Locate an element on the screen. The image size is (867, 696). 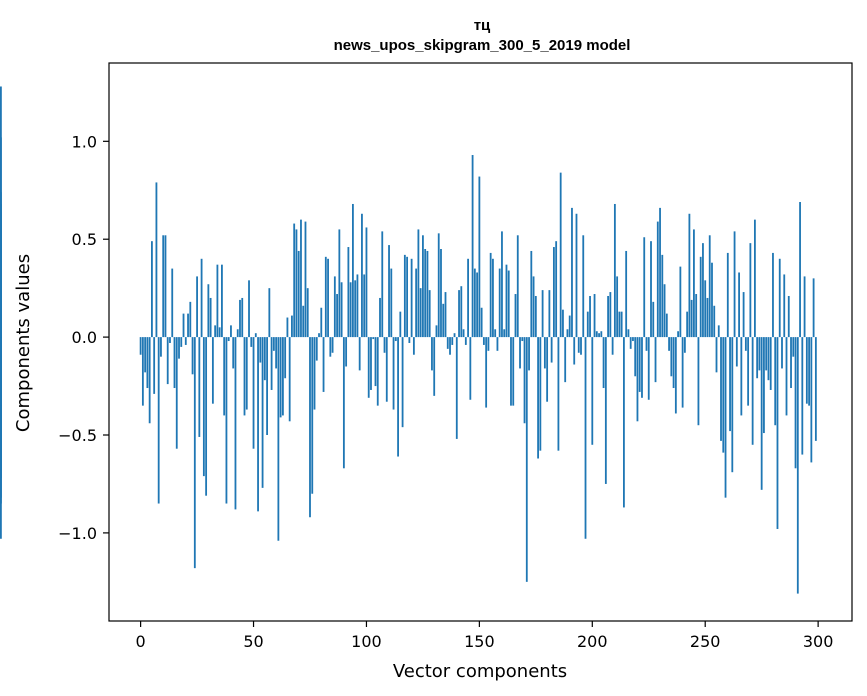
y-tick-label: 1.0 is located at coordinates (84, 141).